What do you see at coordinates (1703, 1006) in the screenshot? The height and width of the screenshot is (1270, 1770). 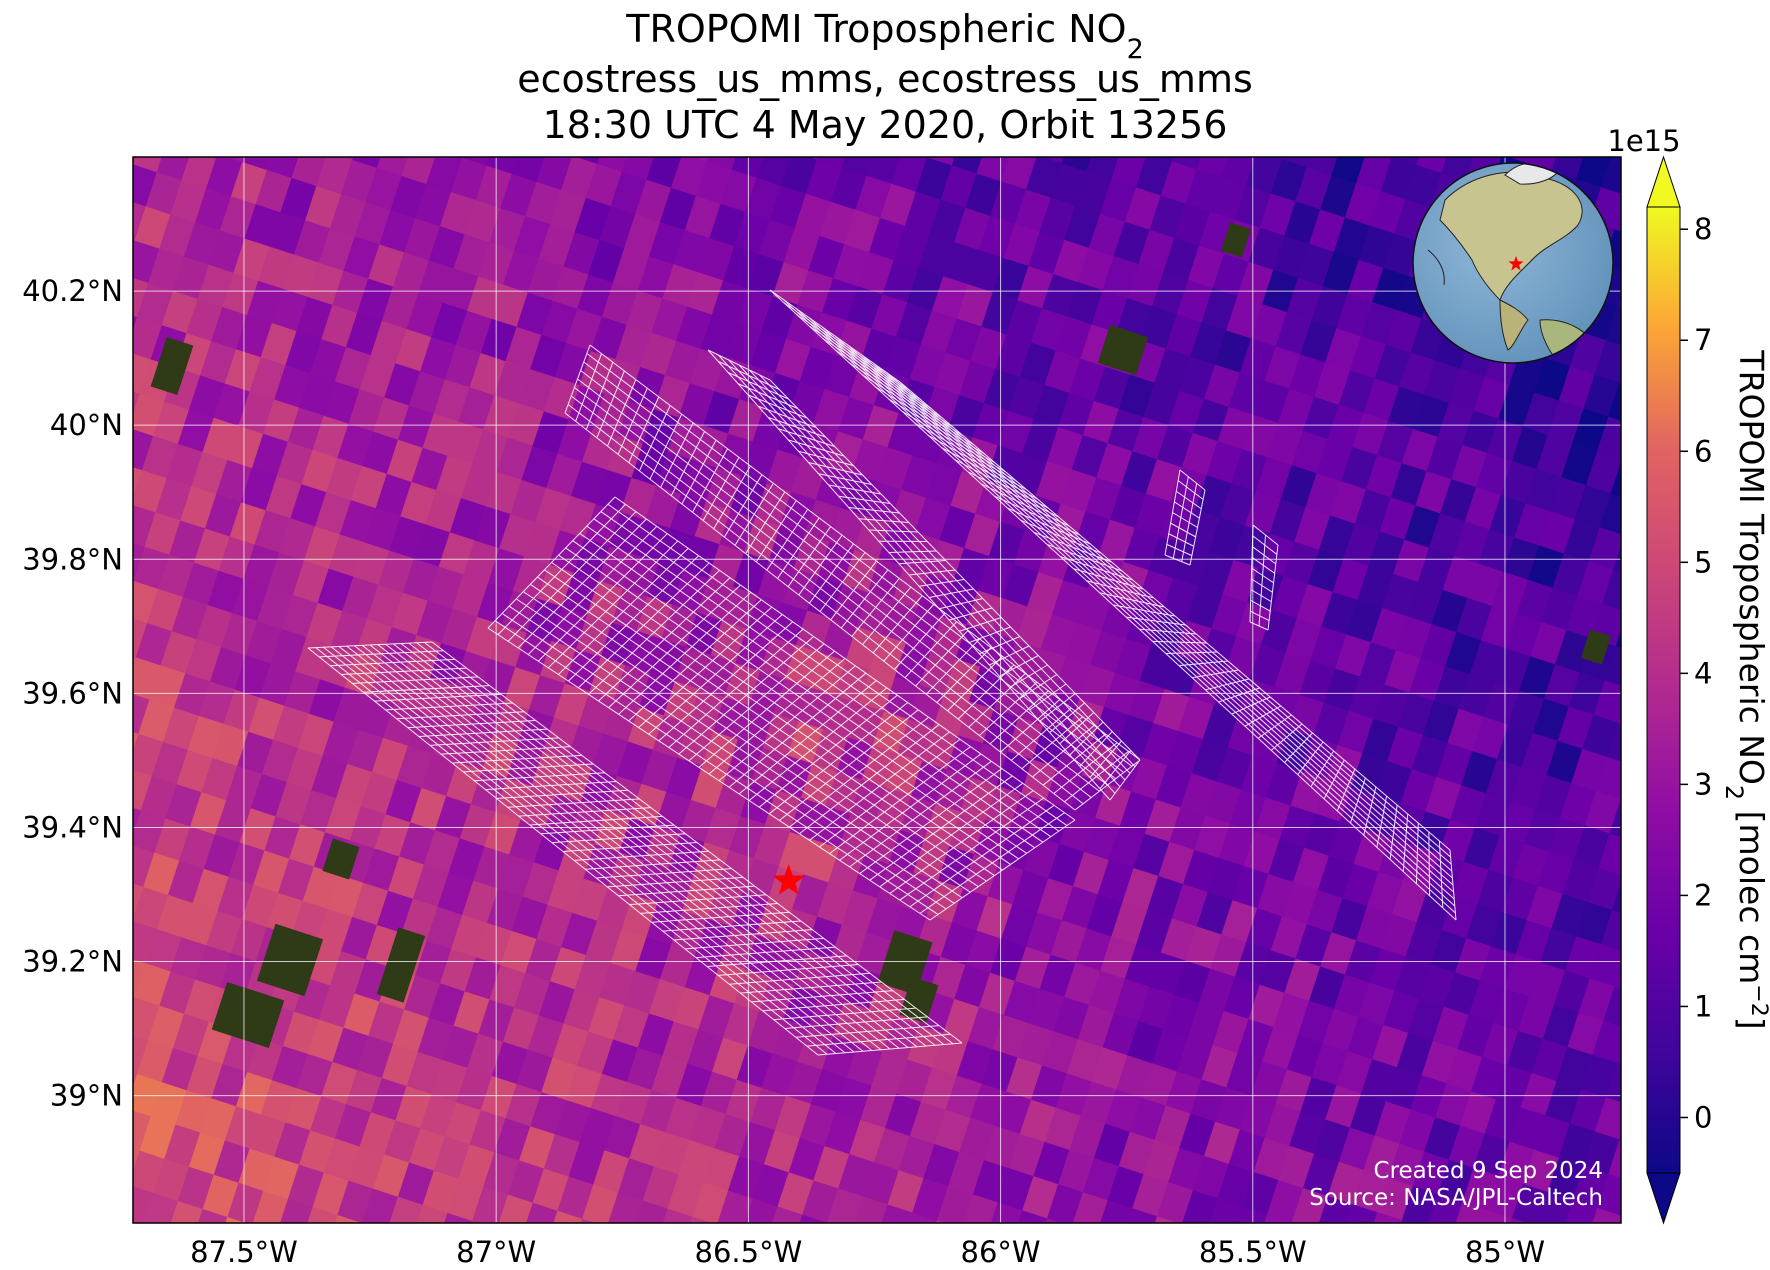 I see `colorbar-tick-label: 1` at bounding box center [1703, 1006].